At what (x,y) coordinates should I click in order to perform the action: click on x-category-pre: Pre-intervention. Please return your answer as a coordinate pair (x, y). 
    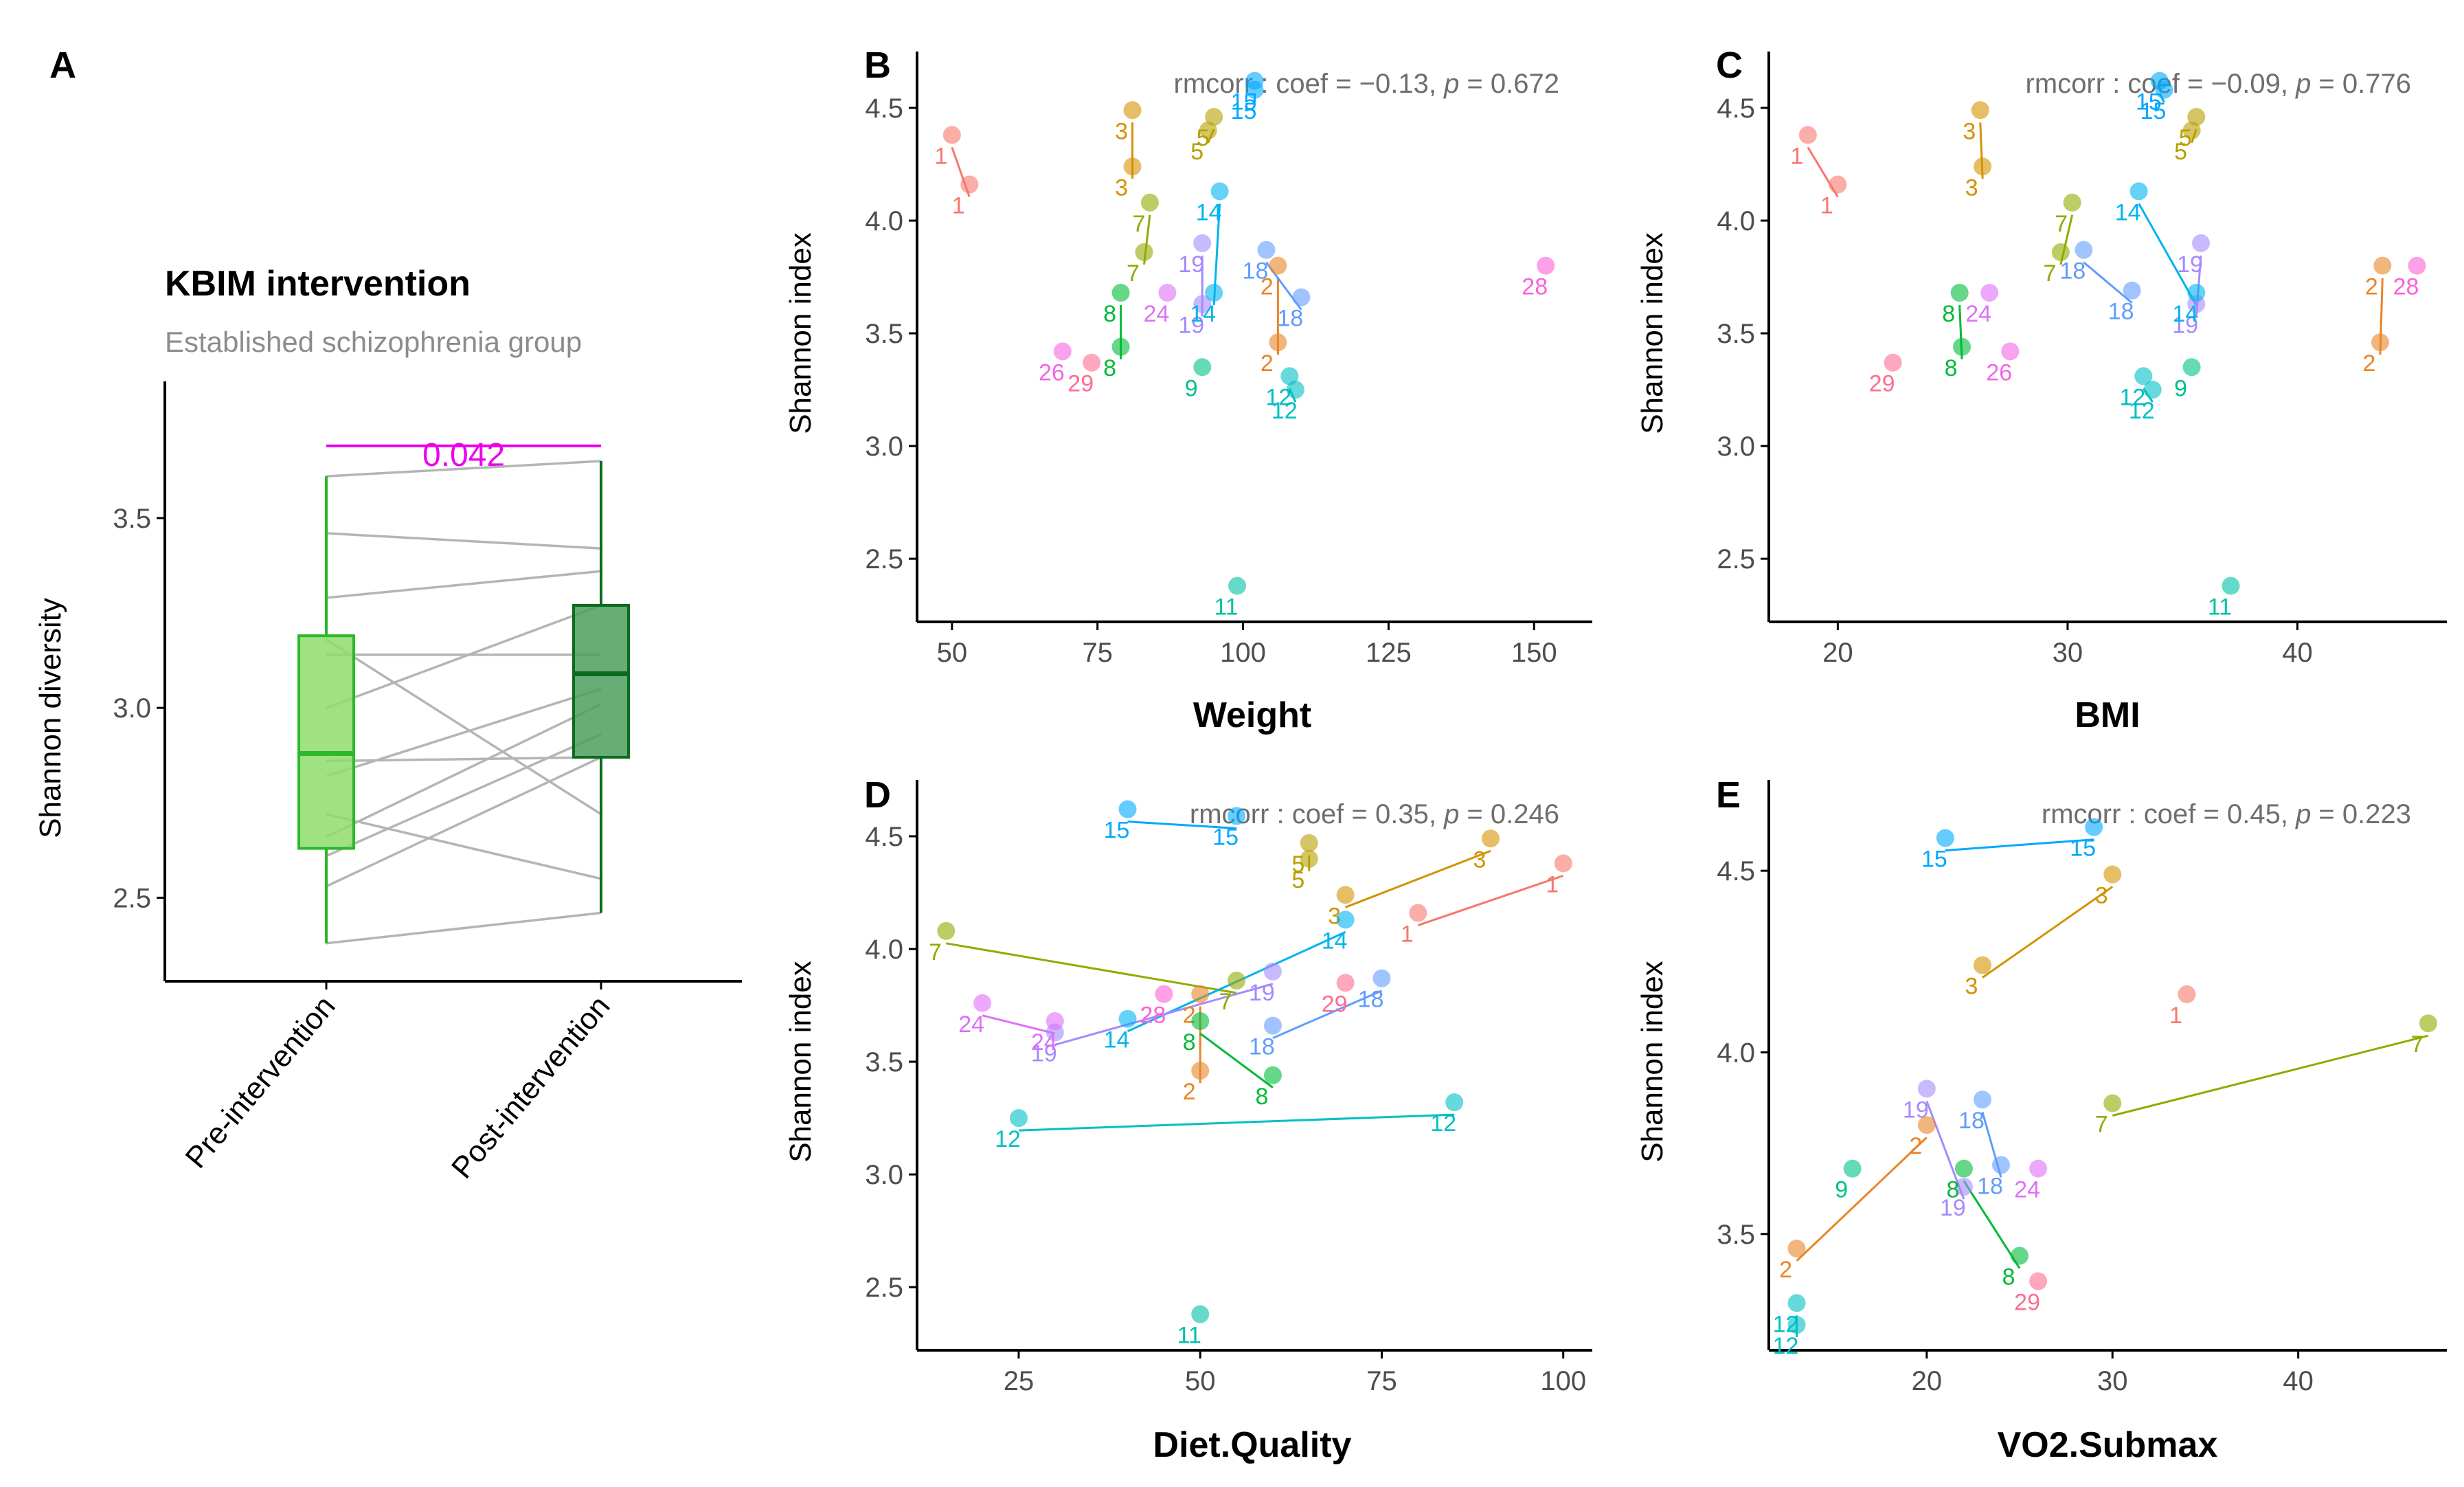
    Looking at the image, I should click on (260, 1082).